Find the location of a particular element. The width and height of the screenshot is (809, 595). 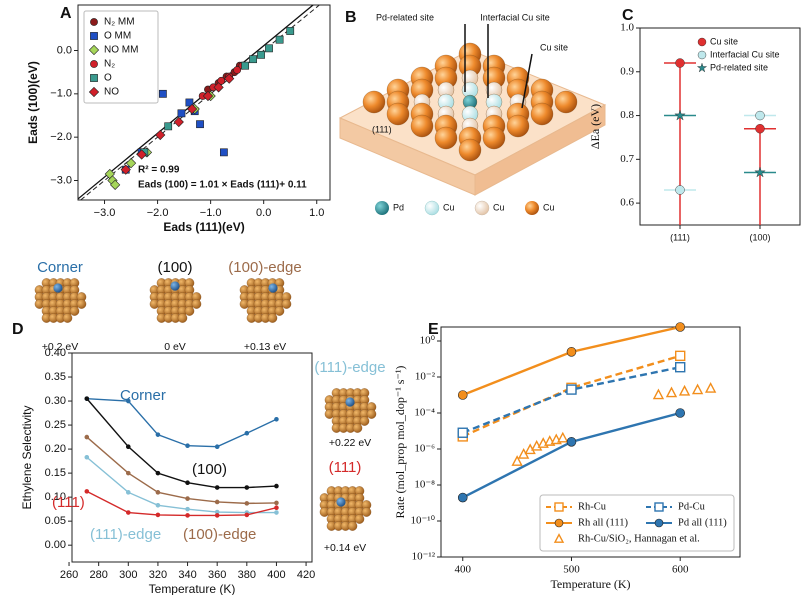

y-tick-label: 1.0 is located at coordinates (627, 28).